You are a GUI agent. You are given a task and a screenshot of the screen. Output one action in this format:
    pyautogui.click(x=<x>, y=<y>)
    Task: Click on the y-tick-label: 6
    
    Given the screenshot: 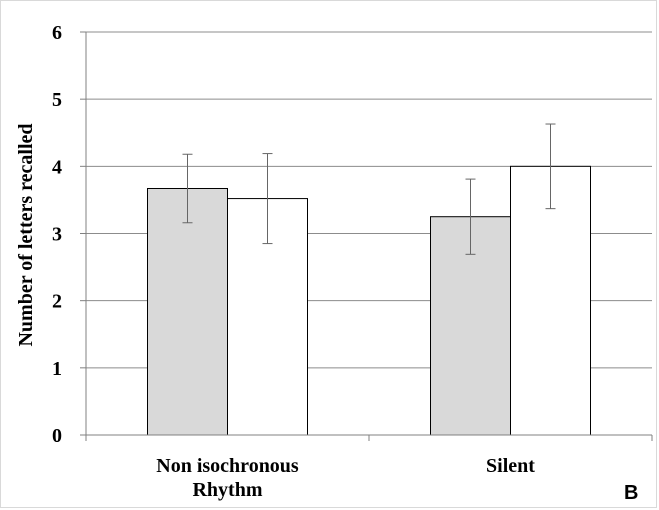 What is the action you would take?
    pyautogui.click(x=57, y=33)
    